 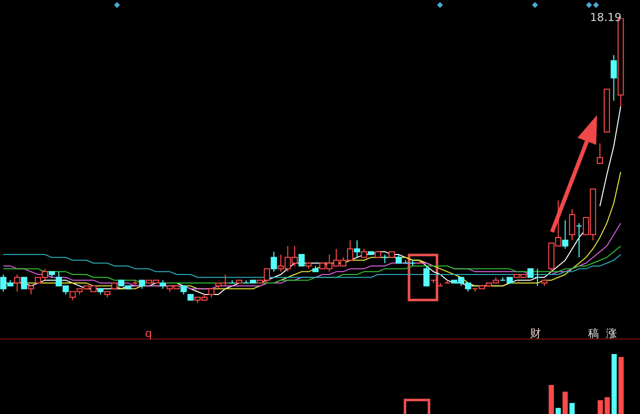 I want to click on text: q, so click(x=148, y=333).